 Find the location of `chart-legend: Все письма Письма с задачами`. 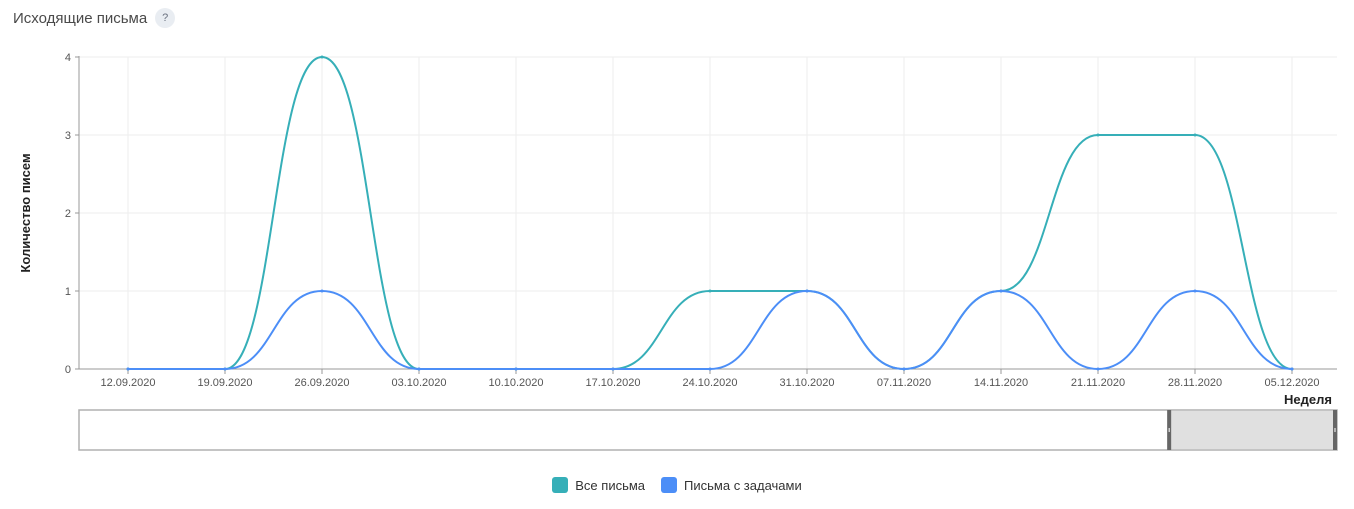

chart-legend: Все письма Письма с задачами is located at coordinates (677, 485).